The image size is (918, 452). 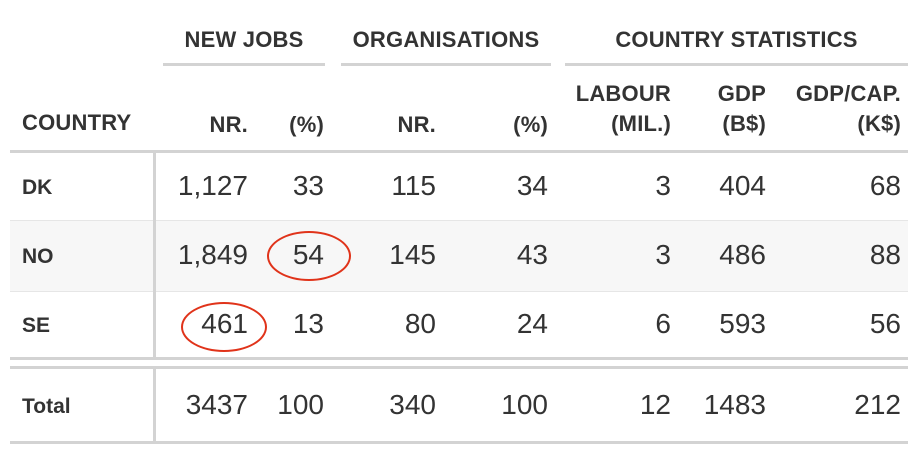 What do you see at coordinates (459, 367) in the screenshot?
I see `total-rule-bottom` at bounding box center [459, 367].